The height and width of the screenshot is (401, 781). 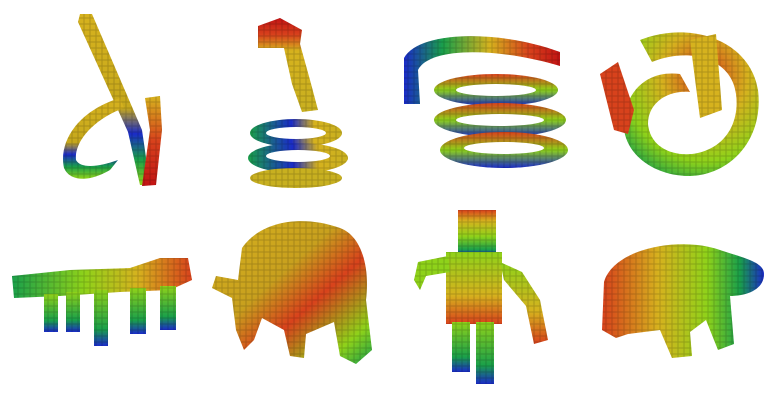 What do you see at coordinates (679, 104) in the screenshot?
I see `voxel-model-knot` at bounding box center [679, 104].